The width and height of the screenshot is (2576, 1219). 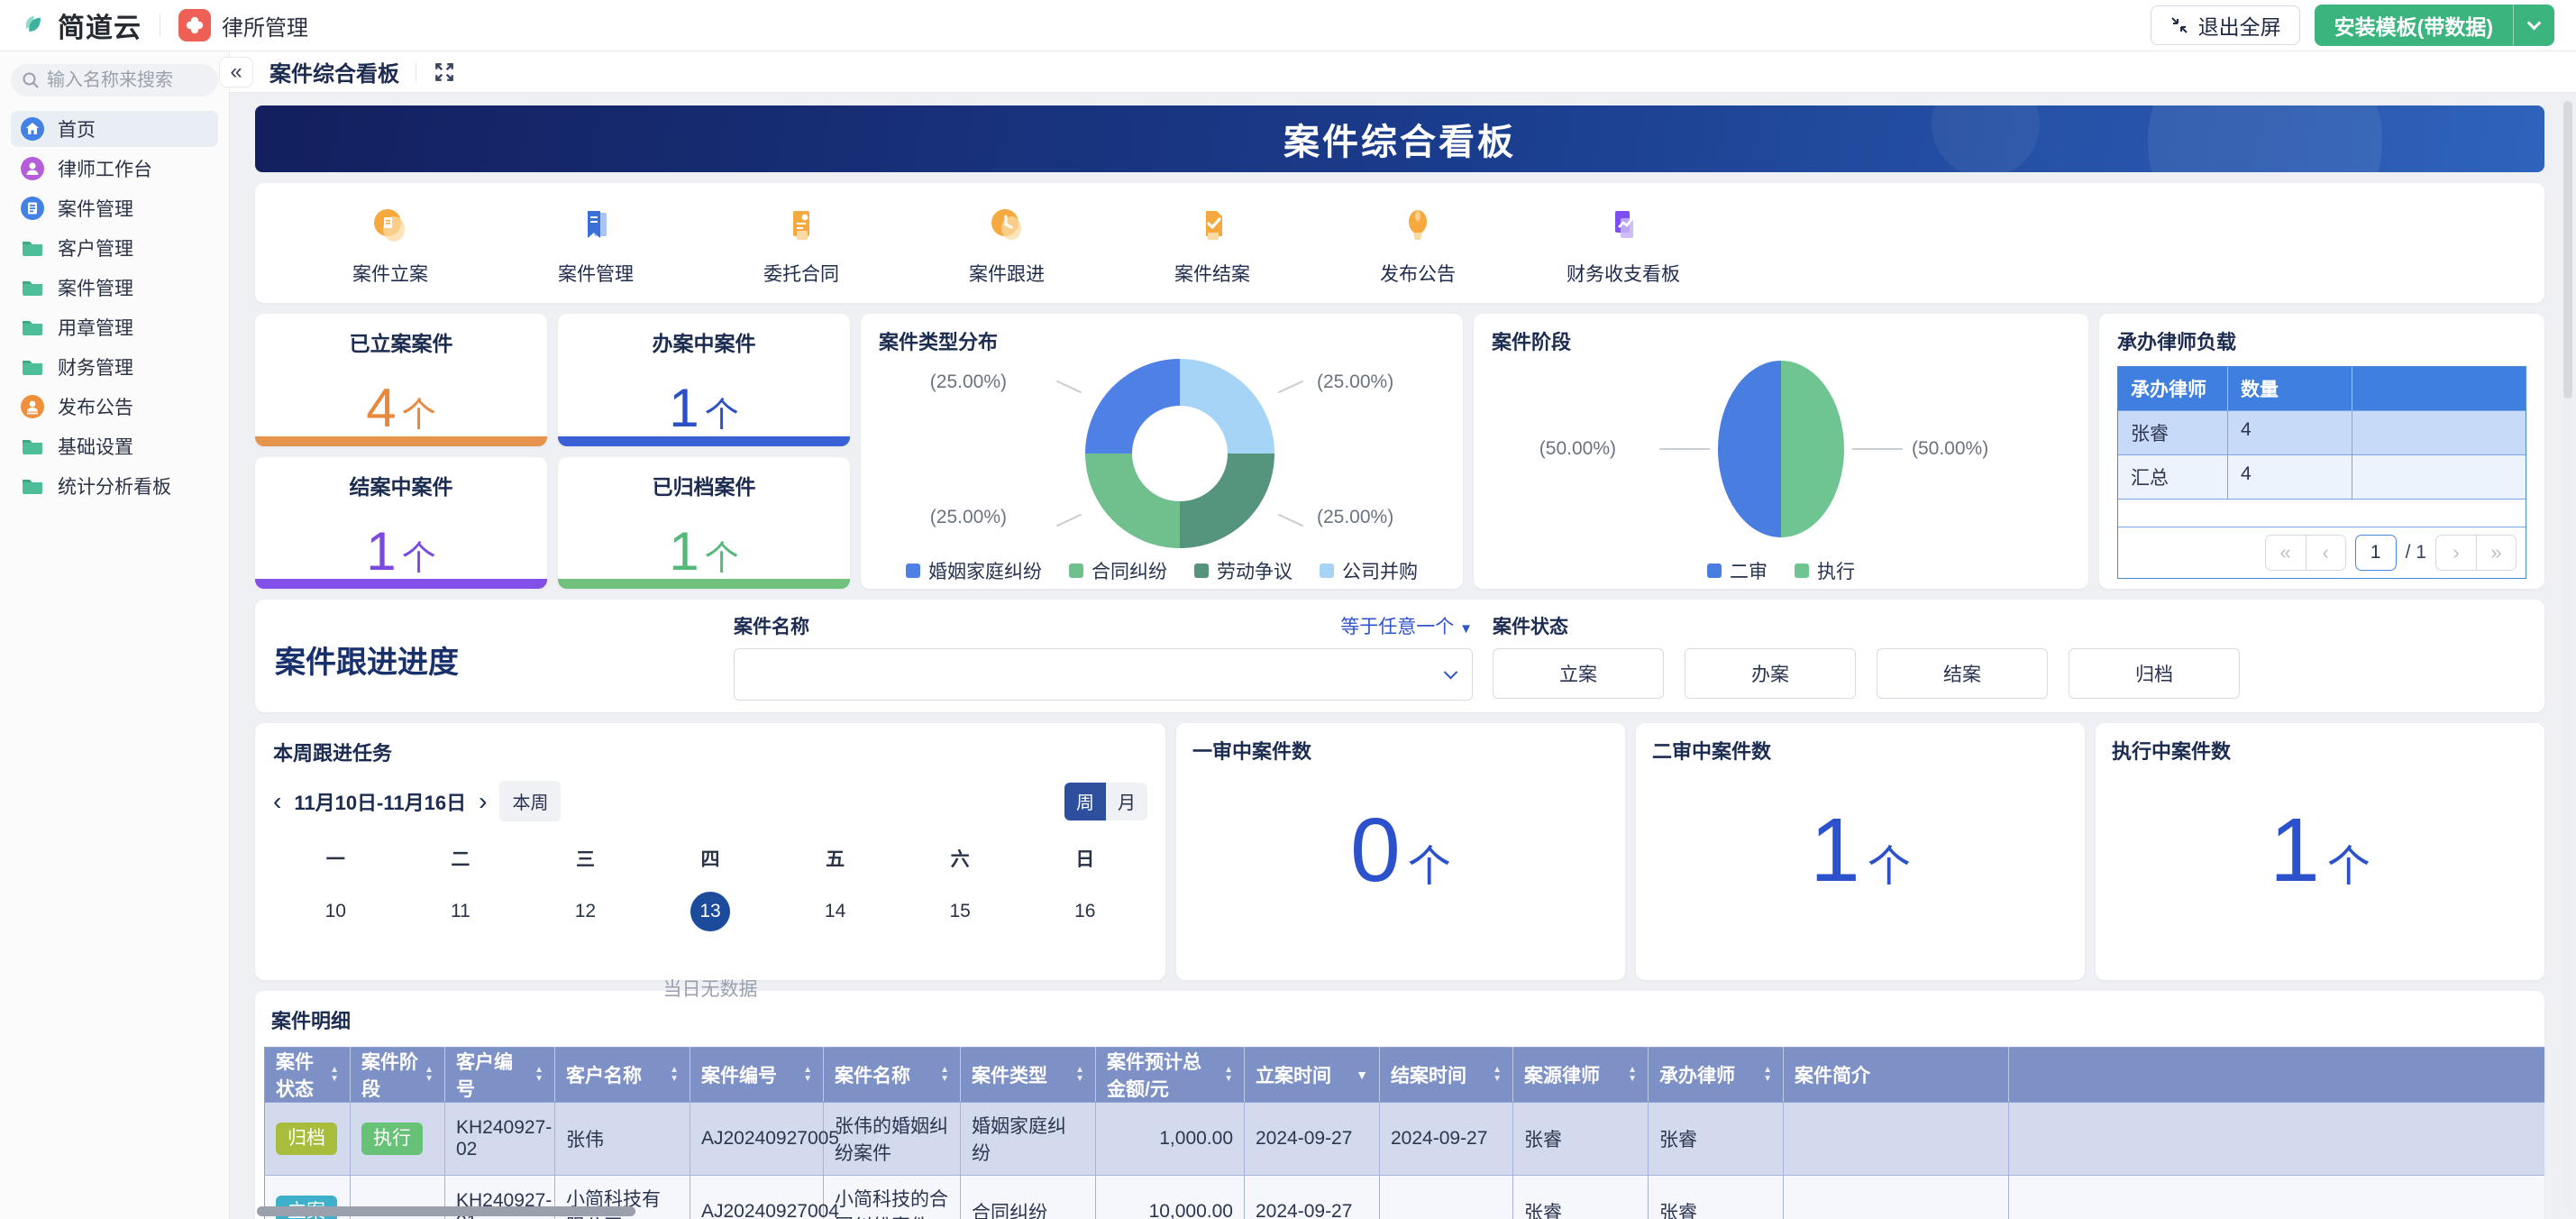 I want to click on status-button-closing: 结案, so click(x=1962, y=673).